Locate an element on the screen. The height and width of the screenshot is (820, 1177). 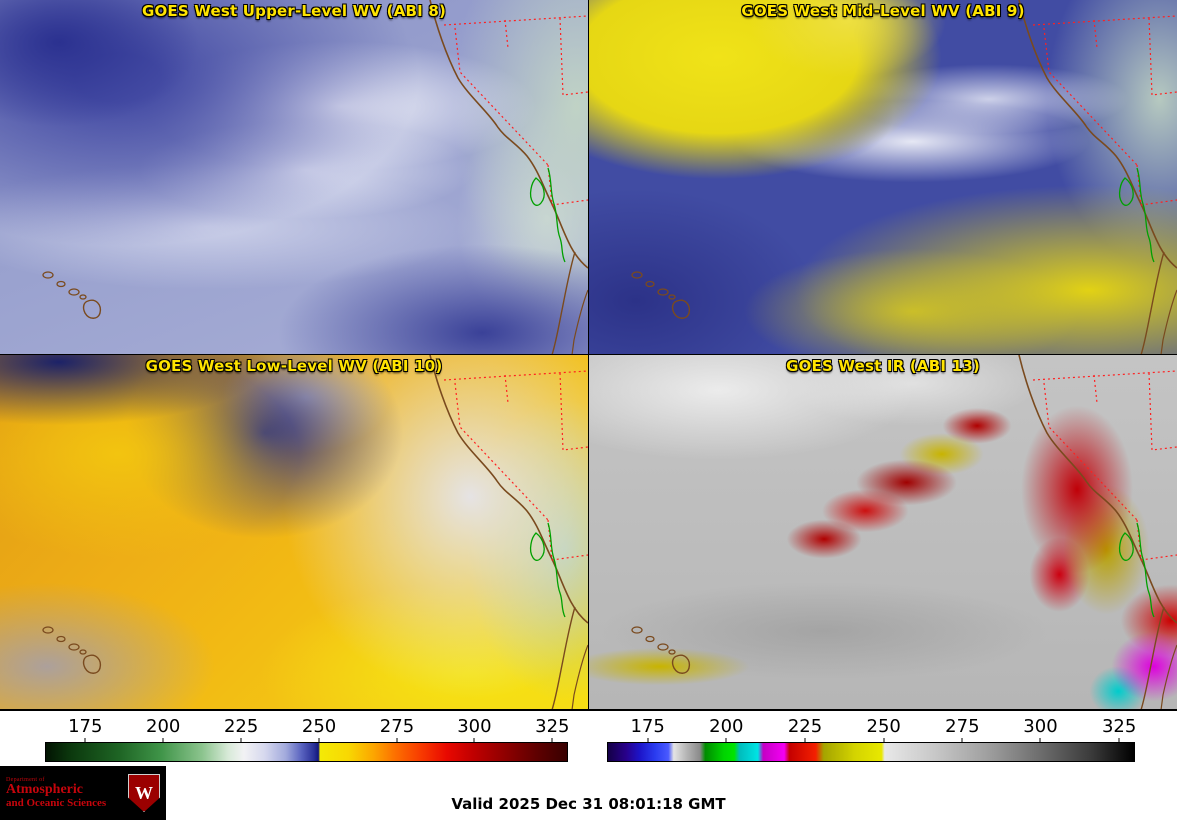
valid-timestamp: Valid 2025 Dec 31 08:01:18 GMT is located at coordinates (588, 804).